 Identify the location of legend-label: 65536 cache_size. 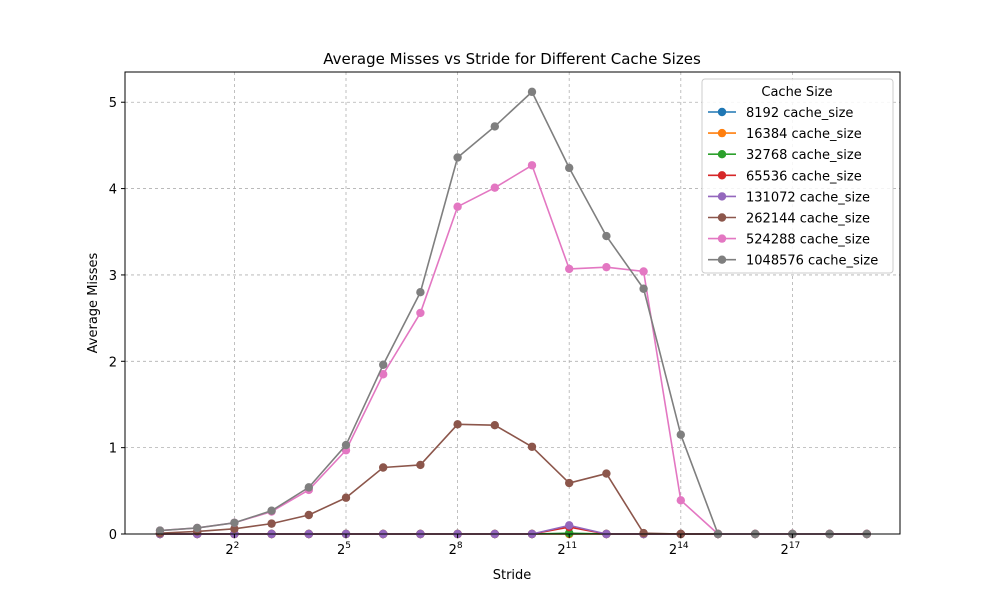
(804, 176).